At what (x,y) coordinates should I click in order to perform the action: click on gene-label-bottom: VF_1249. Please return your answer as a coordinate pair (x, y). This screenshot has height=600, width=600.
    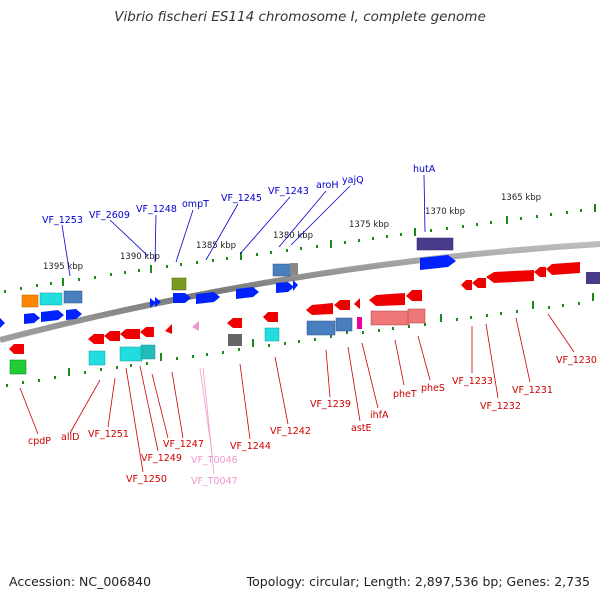
    Looking at the image, I should click on (161, 458).